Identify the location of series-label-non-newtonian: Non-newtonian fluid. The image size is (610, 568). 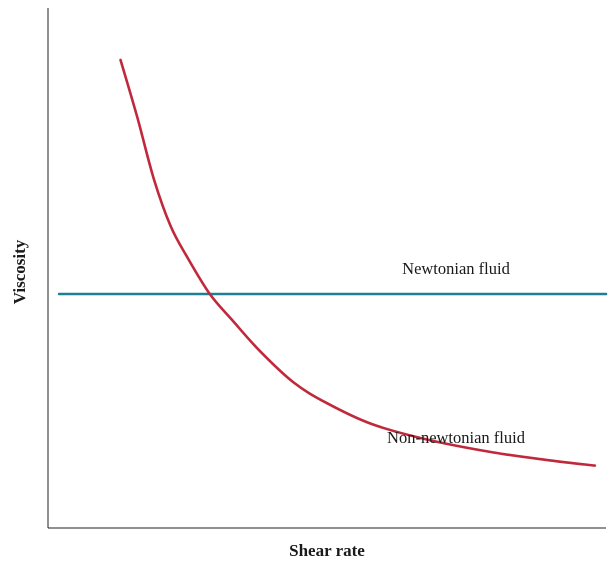
(456, 437).